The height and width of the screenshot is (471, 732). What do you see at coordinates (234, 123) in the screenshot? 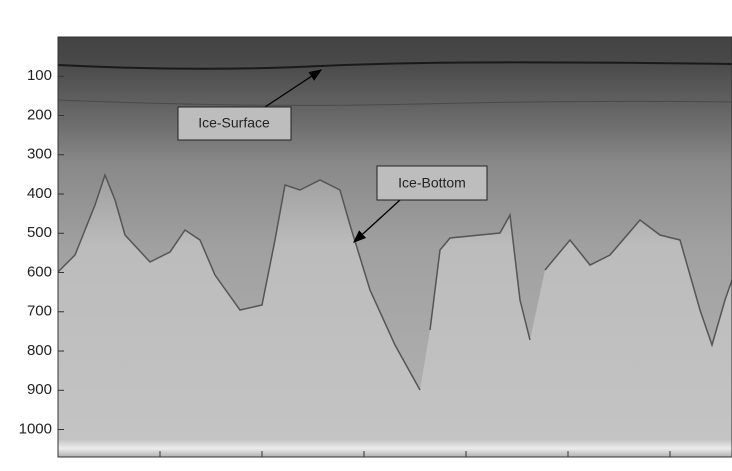
I see `annotation-text: Ice-Surface` at bounding box center [234, 123].